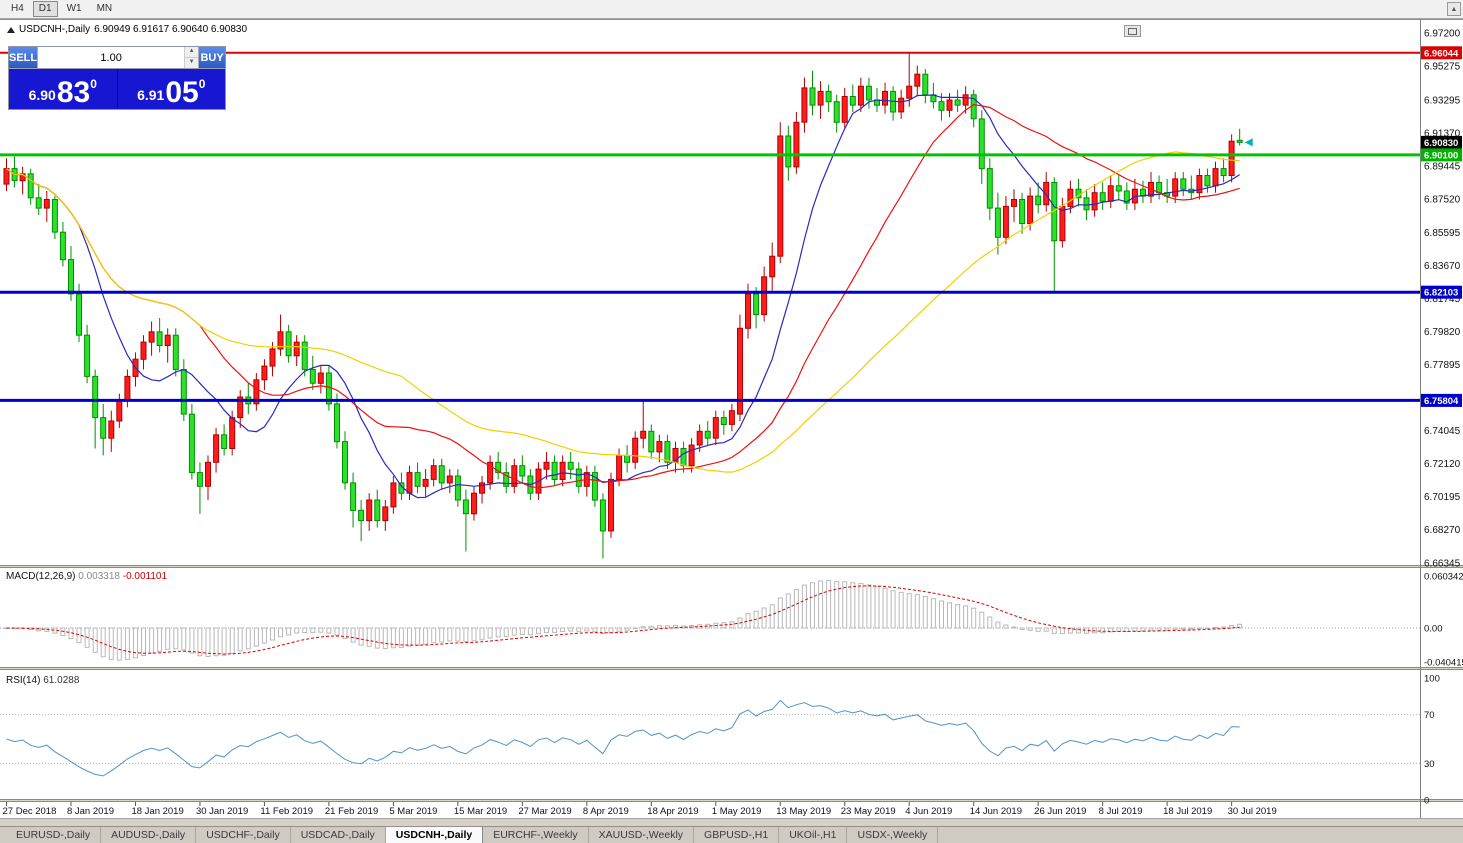 The image size is (1463, 843). I want to click on tab-xauusd-weekly: XAUUSD-,Weekly, so click(642, 835).